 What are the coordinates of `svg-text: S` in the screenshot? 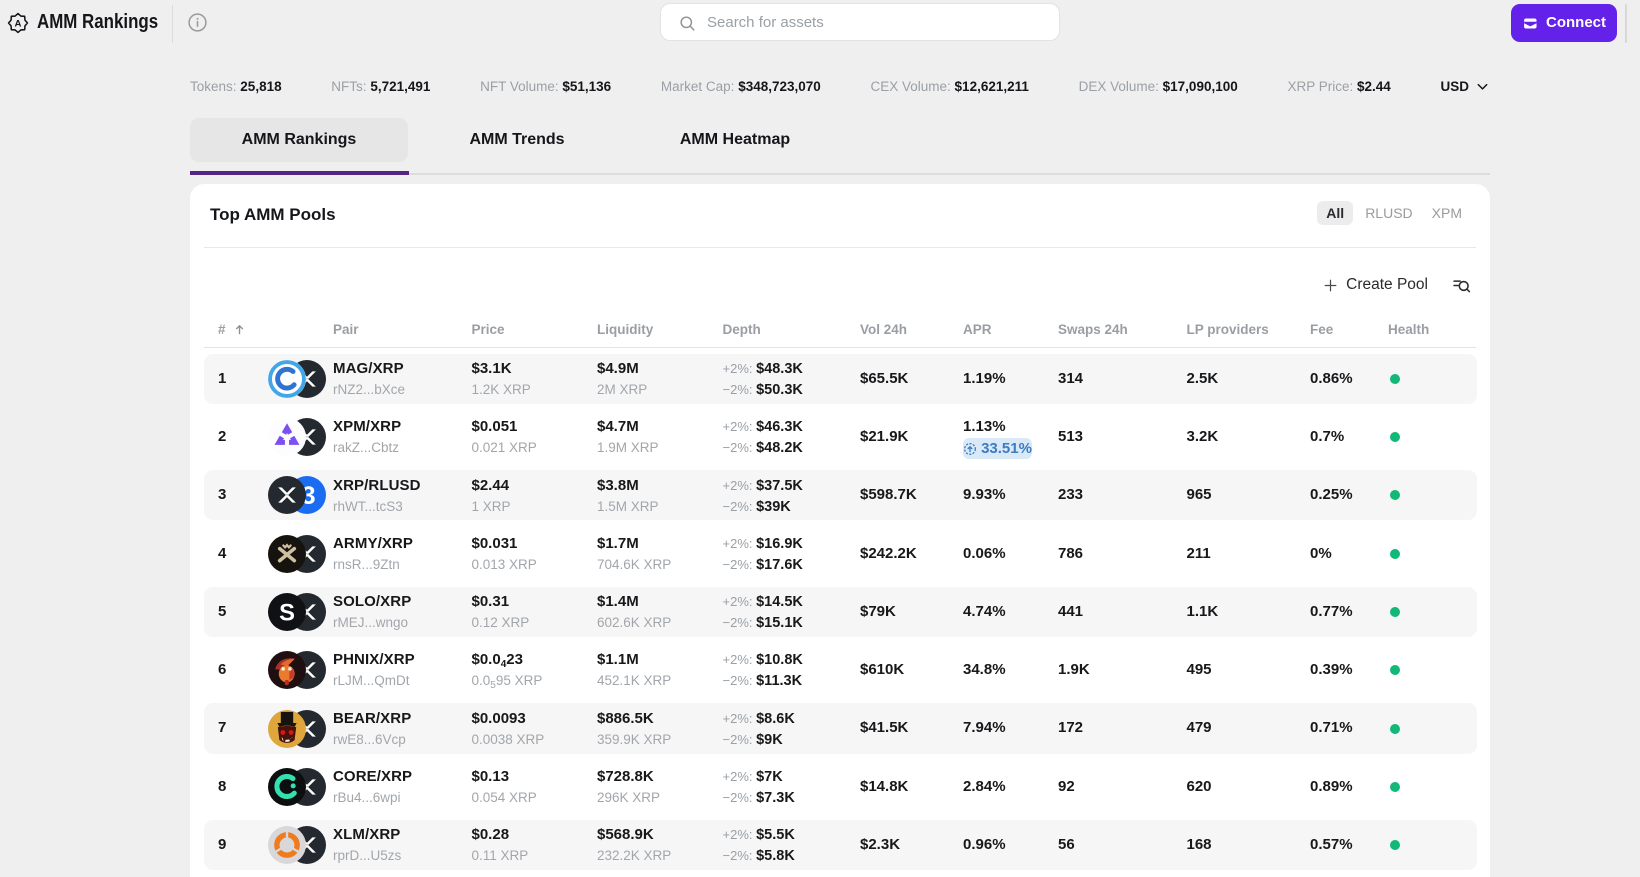 It's located at (287, 613).